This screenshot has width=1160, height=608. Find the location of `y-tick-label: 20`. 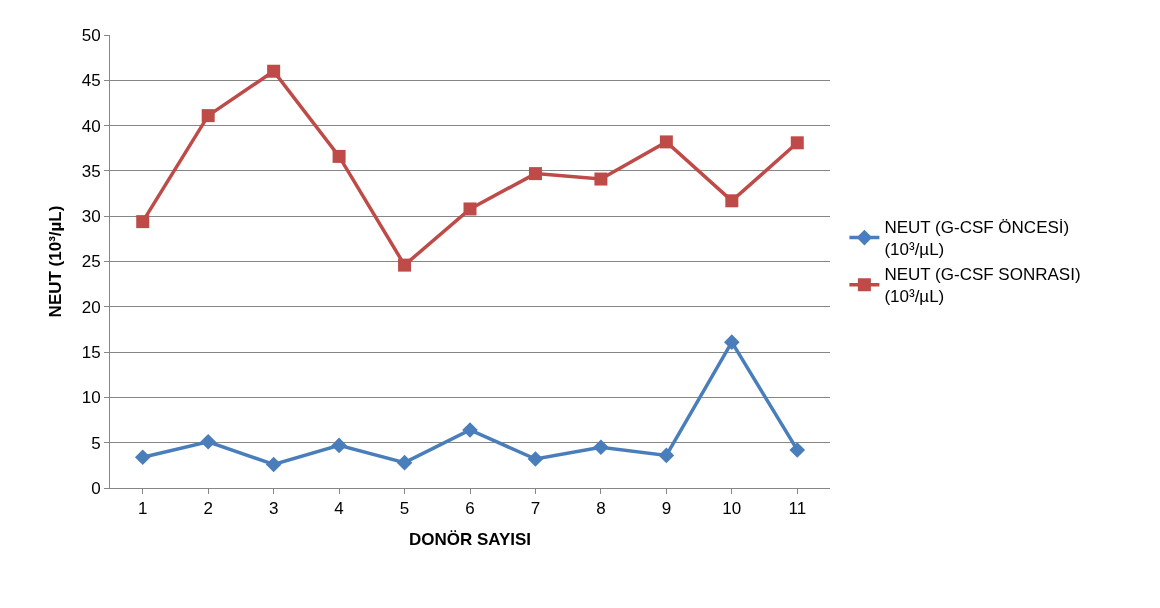

y-tick-label: 20 is located at coordinates (91, 307).